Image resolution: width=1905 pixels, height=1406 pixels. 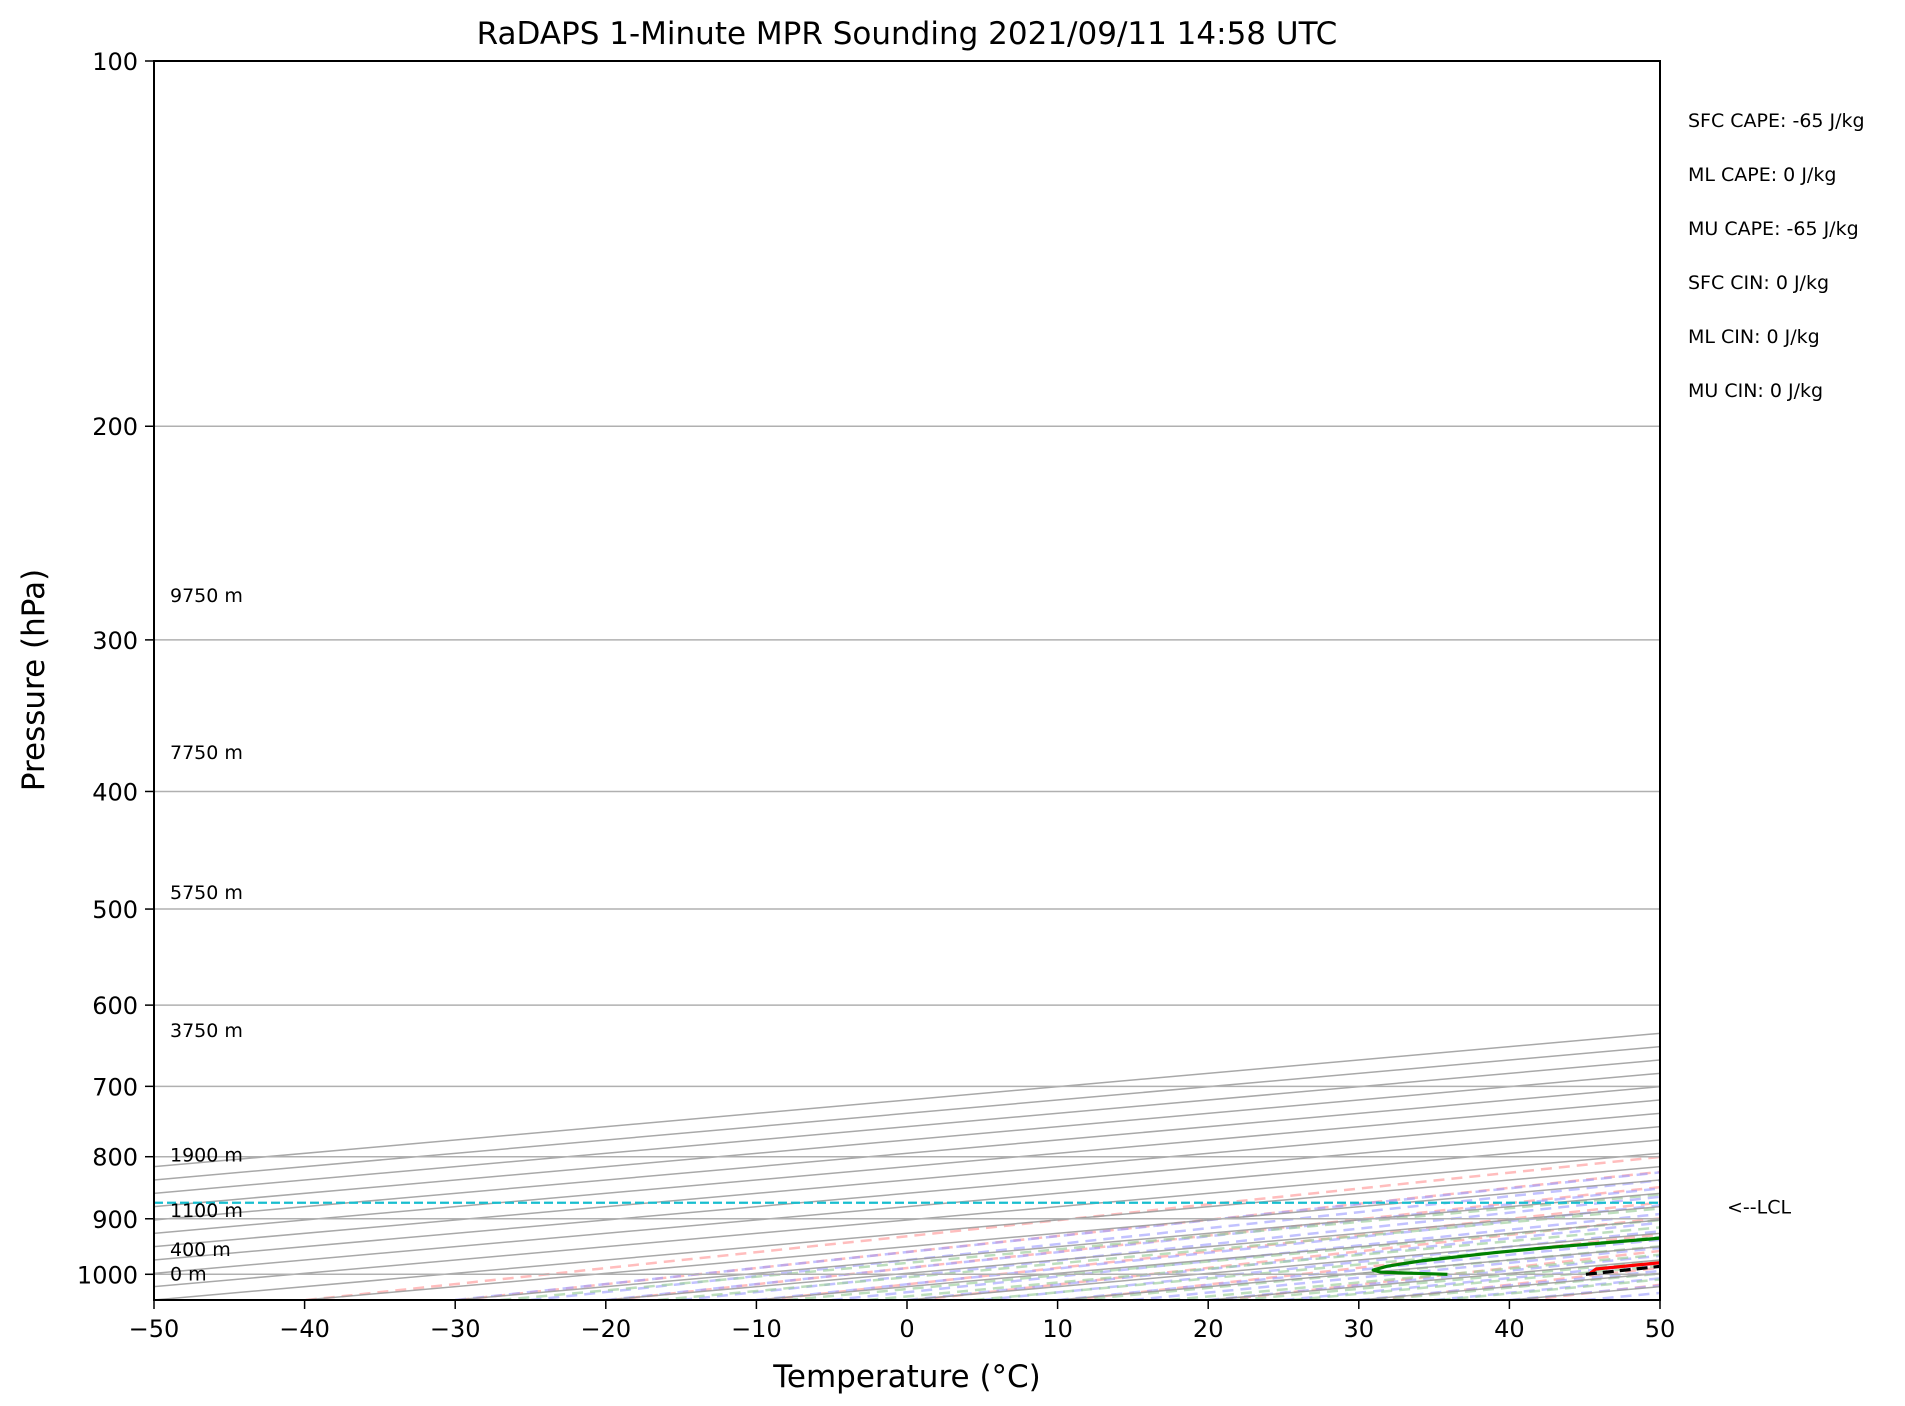 What do you see at coordinates (206, 753) in the screenshot?
I see `height-label: 7750 m` at bounding box center [206, 753].